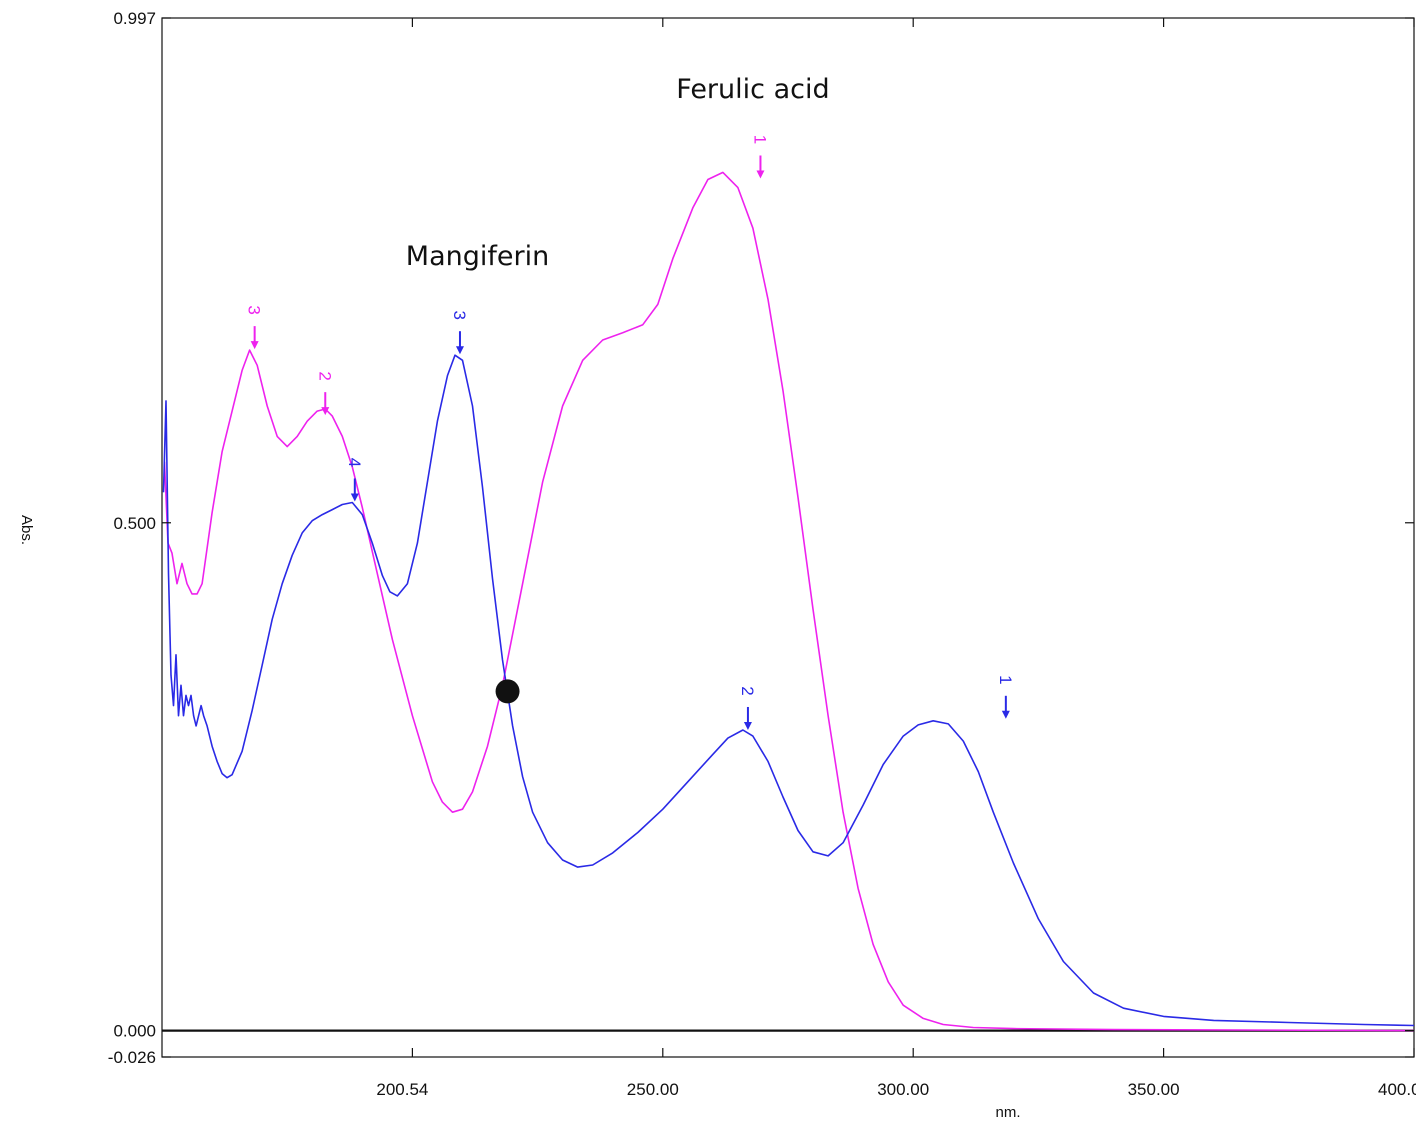 Image resolution: width=1416 pixels, height=1125 pixels. I want to click on y-tick-label: 0.000, so click(134, 1031).